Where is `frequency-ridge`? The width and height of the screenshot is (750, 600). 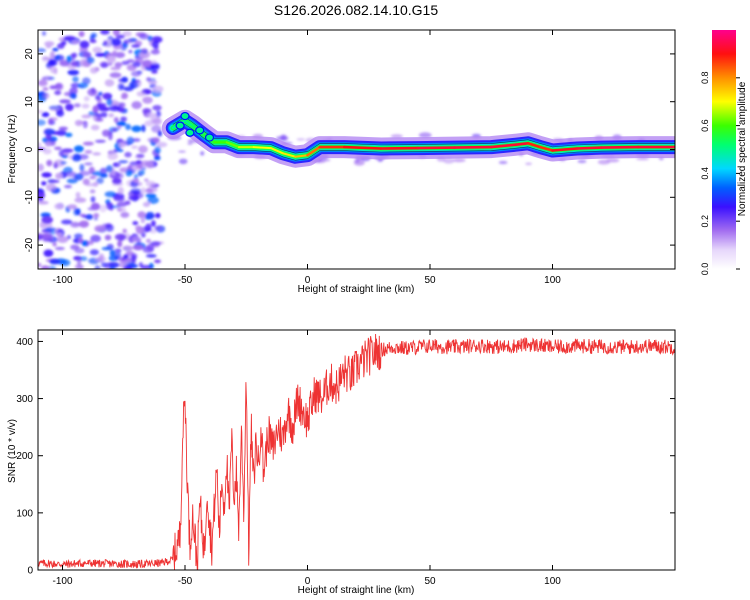
frequency-ridge is located at coordinates (418, 138).